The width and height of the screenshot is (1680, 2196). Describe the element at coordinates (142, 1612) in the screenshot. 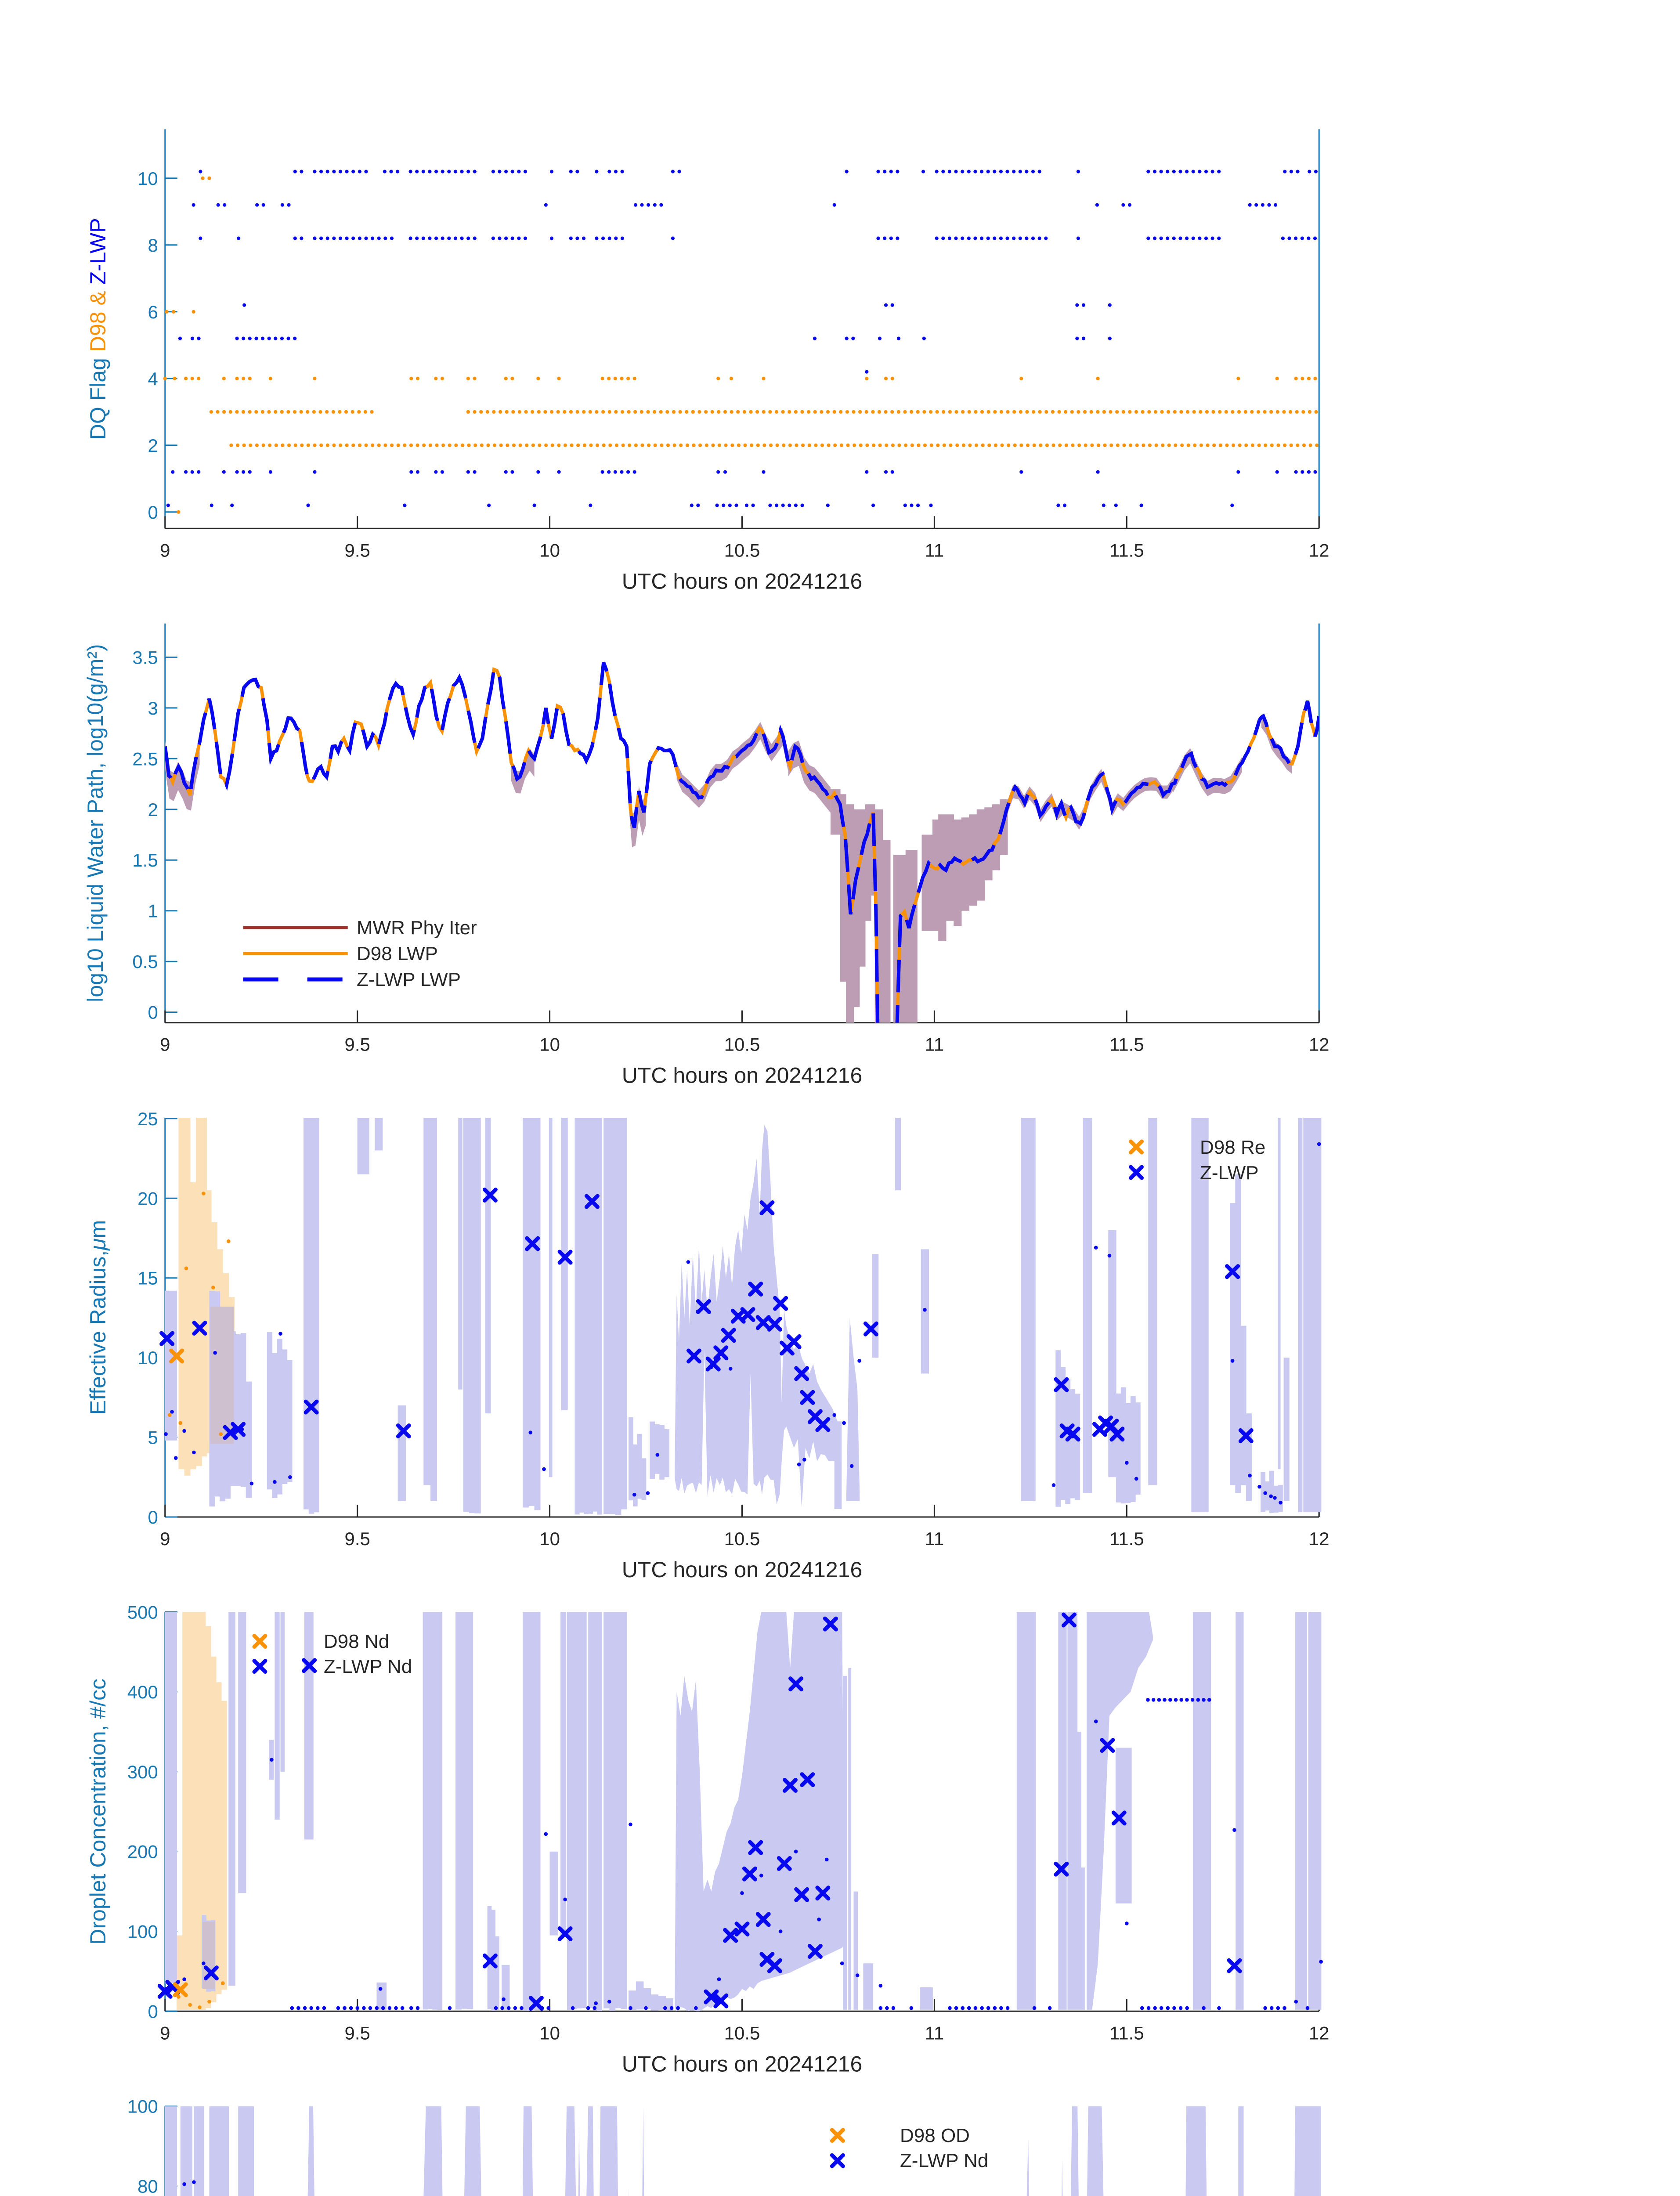

I see `svg-text: 500` at that location.